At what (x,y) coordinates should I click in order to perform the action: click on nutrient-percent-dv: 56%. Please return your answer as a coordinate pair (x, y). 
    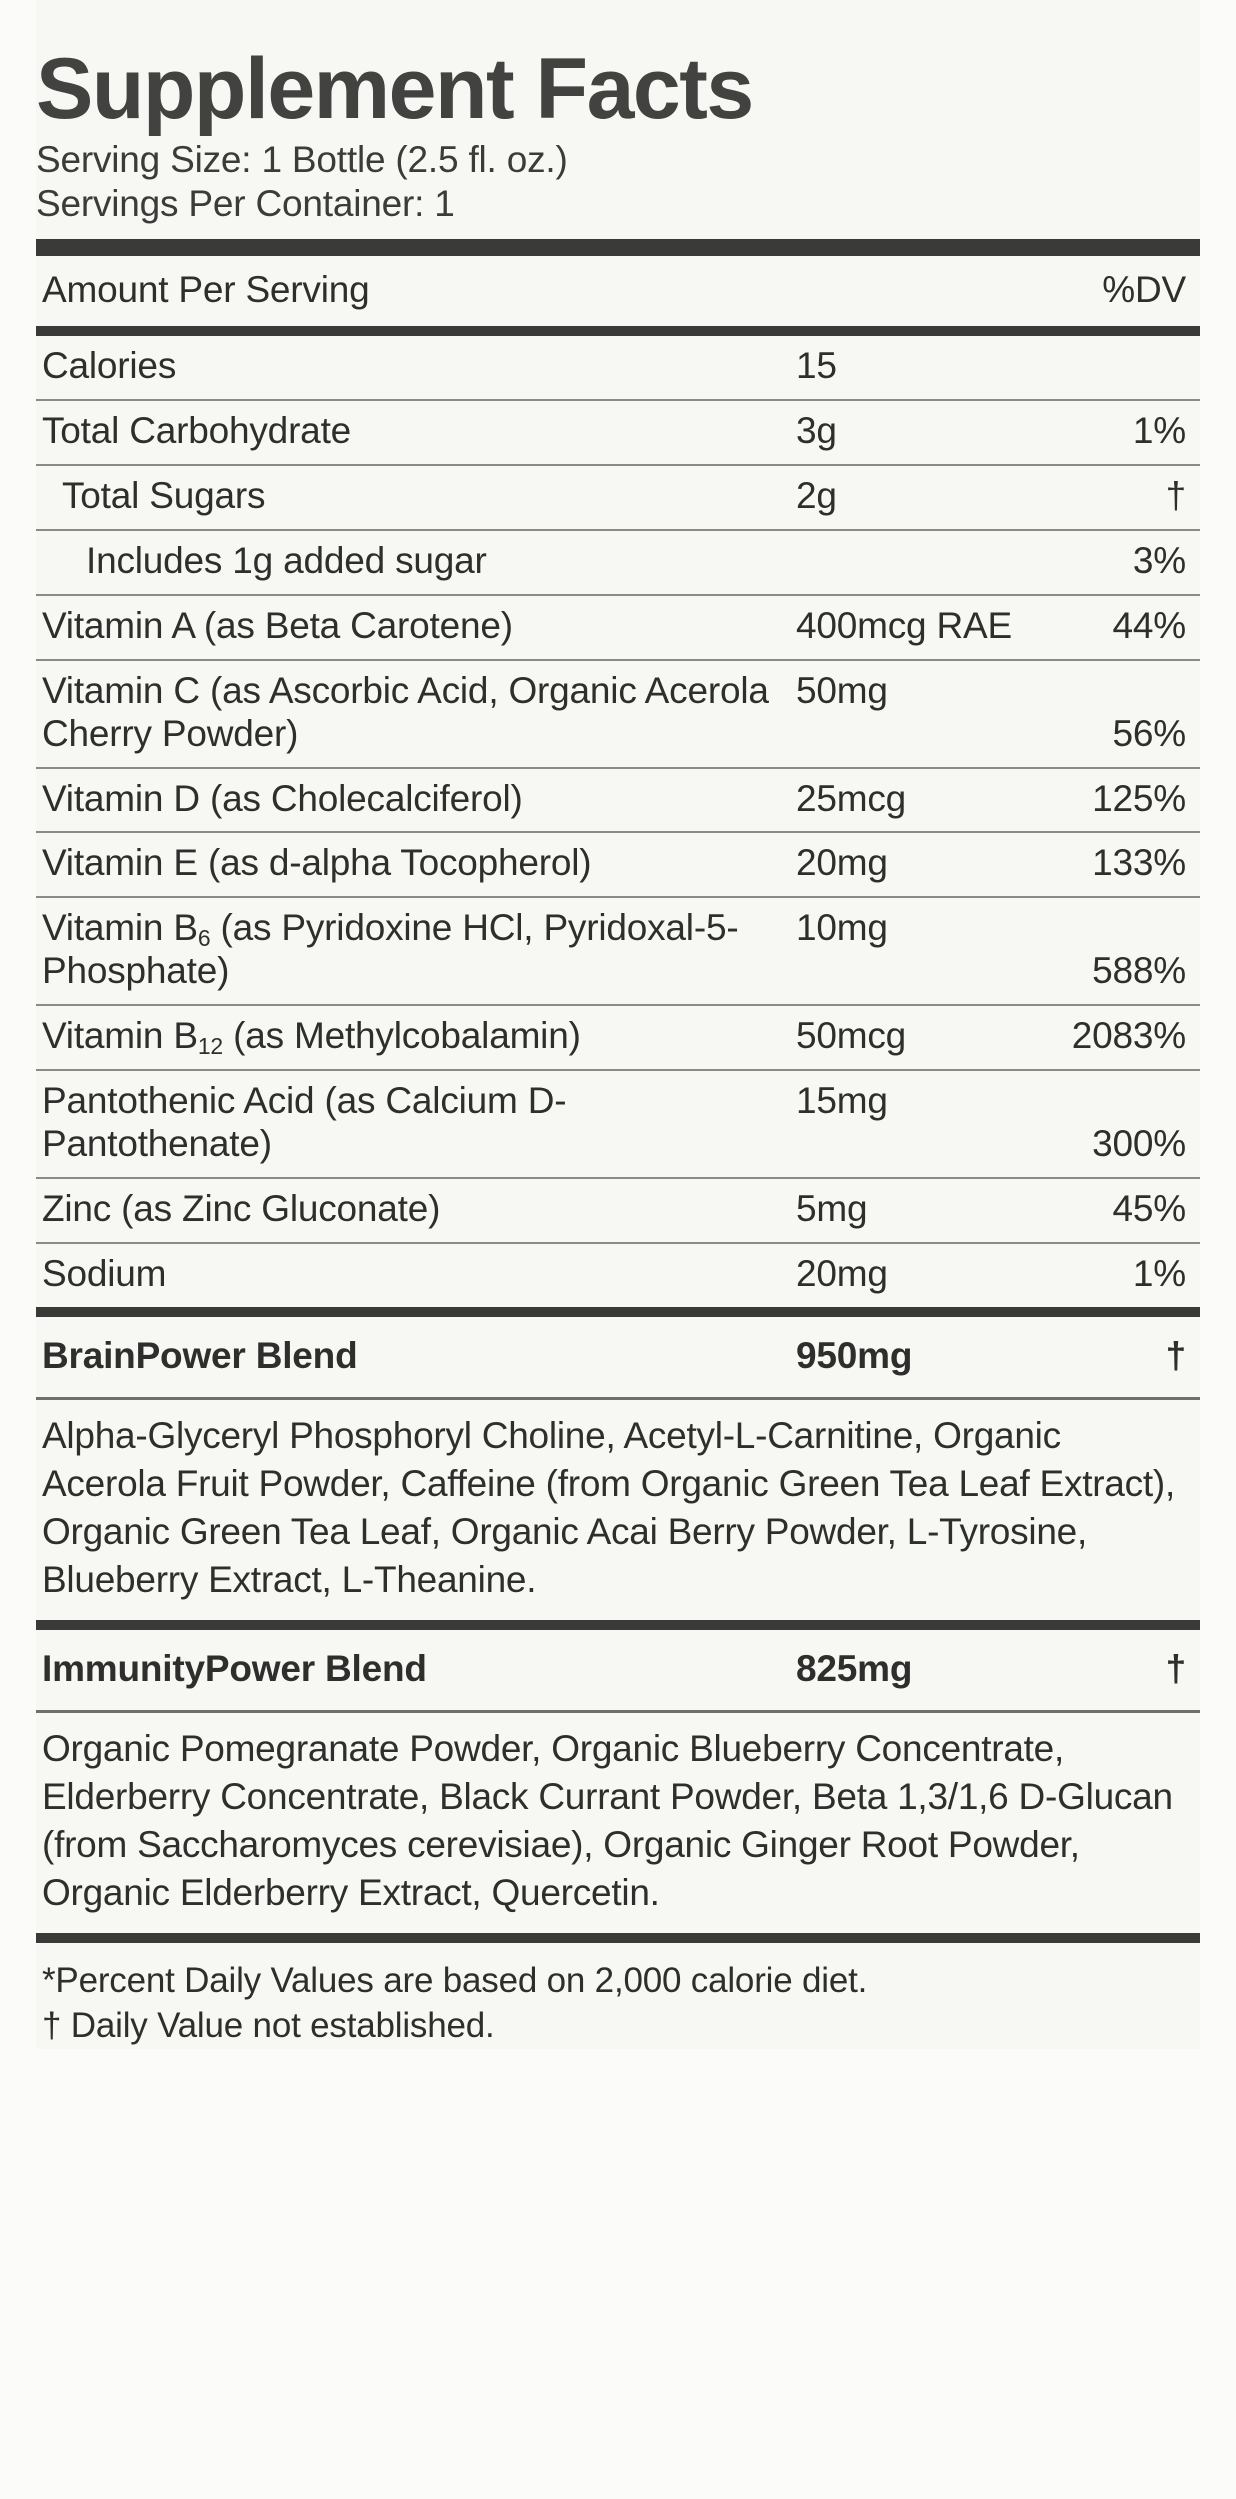
    Looking at the image, I should click on (1149, 733).